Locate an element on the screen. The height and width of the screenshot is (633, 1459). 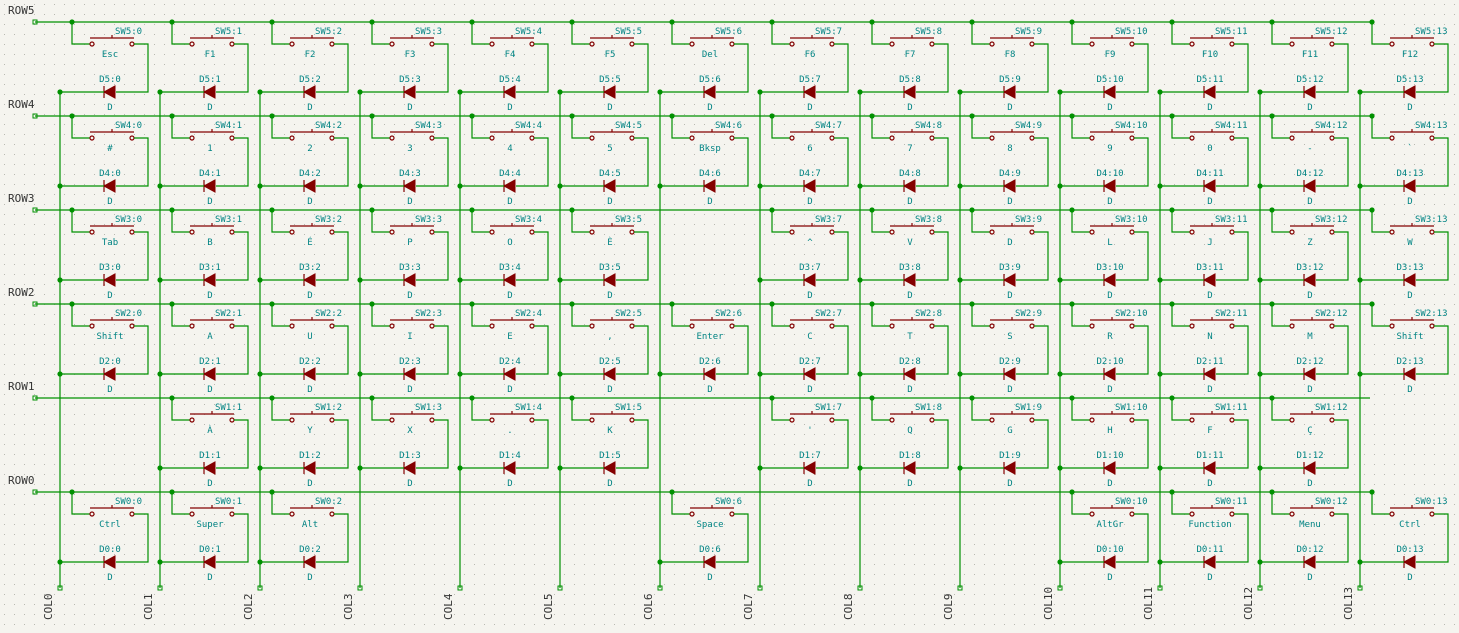
key-label: F8 is located at coordinates (1010, 55).